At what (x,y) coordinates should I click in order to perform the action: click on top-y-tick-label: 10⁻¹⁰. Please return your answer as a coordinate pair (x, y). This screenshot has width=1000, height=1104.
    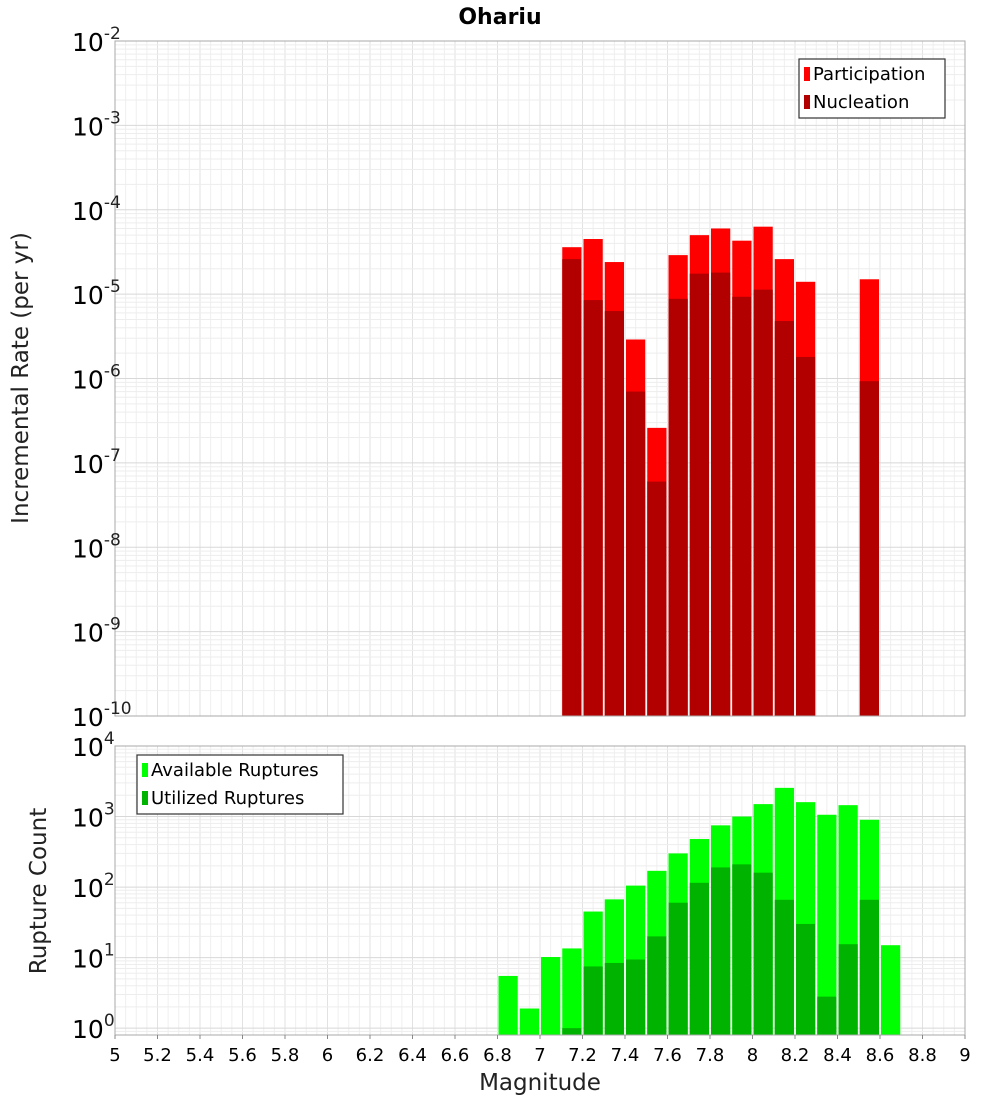
    Looking at the image, I should click on (102, 715).